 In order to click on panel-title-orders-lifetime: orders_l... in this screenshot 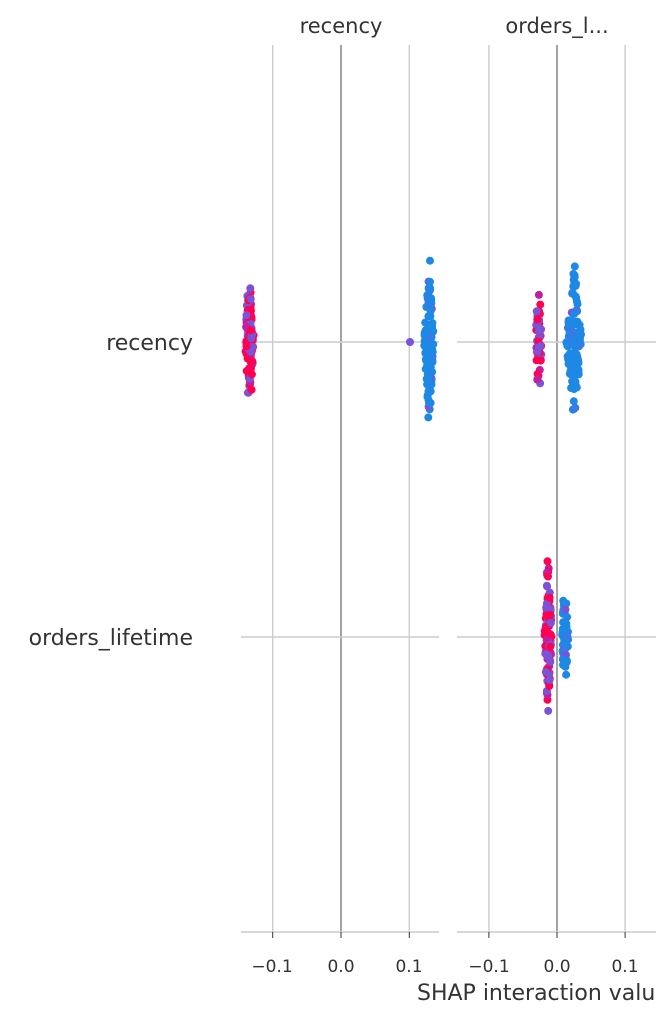, I will do `click(556, 26)`.